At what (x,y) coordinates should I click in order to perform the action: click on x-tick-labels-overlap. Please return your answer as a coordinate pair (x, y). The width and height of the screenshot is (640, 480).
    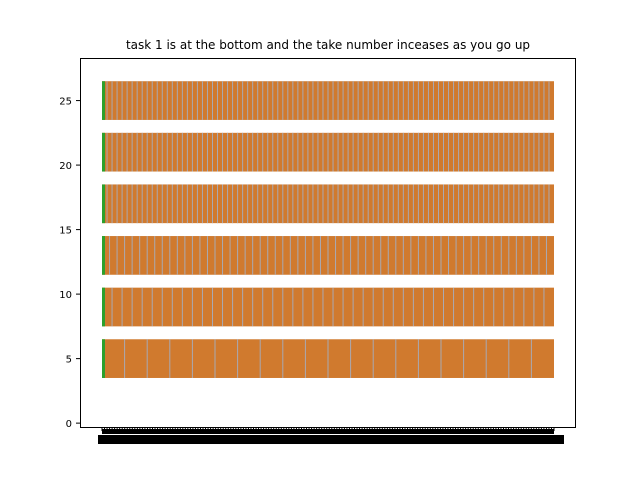
    Looking at the image, I should click on (331, 439).